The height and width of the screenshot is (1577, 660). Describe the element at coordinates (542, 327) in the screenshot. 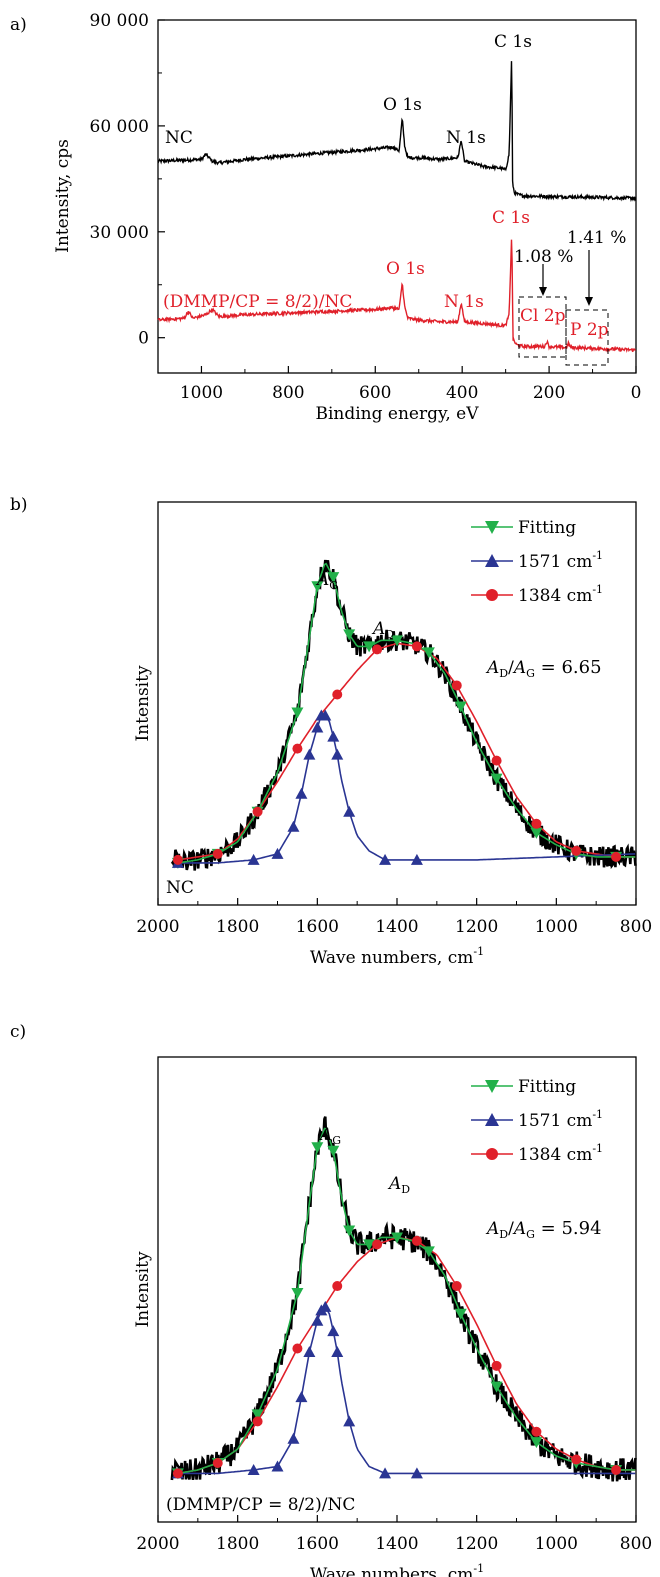

I see `cl2p-region-box` at that location.